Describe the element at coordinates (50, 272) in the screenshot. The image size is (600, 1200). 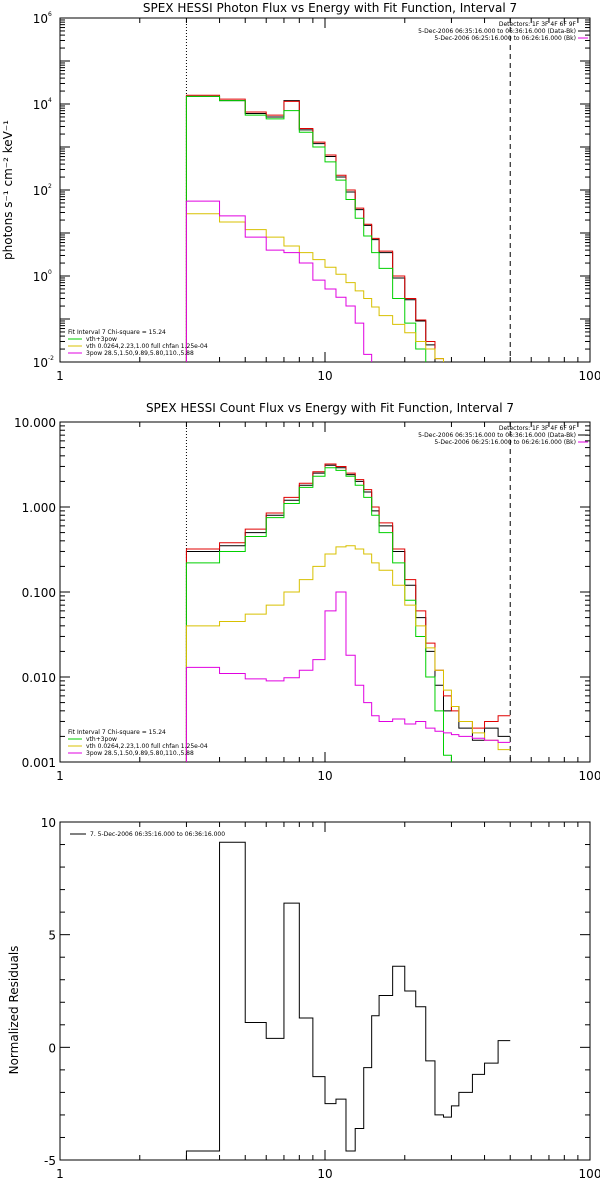
I see `y-tick-exponent: 0` at that location.